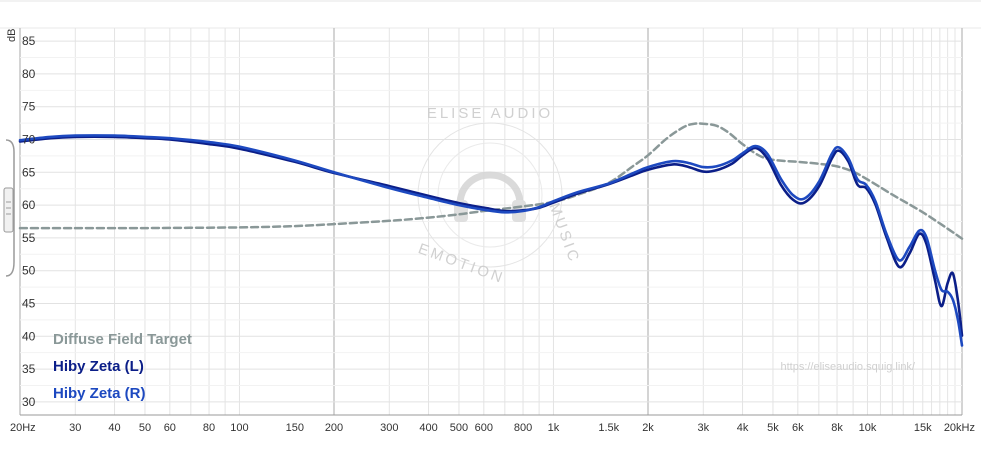 The width and height of the screenshot is (981, 459). What do you see at coordinates (114, 428) in the screenshot?
I see `x-tick-label: 40` at bounding box center [114, 428].